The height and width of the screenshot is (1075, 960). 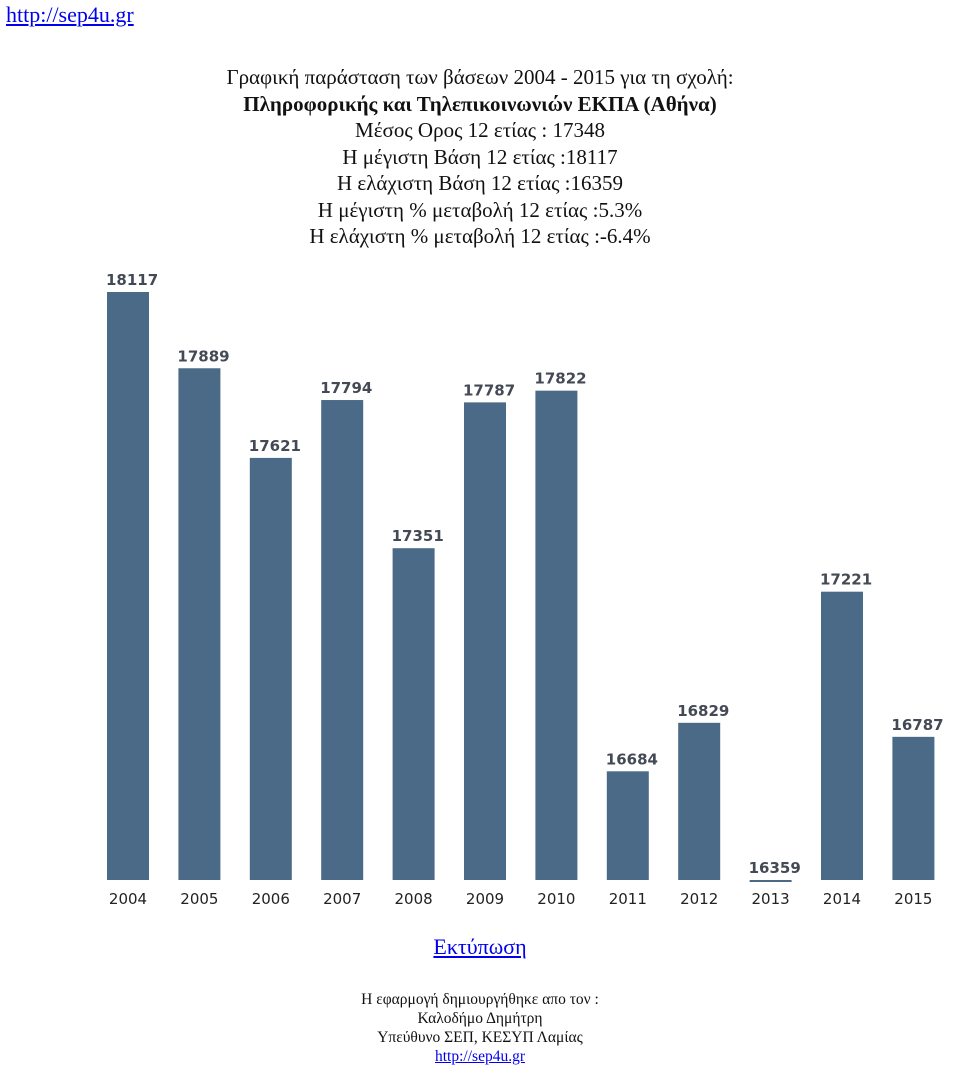 What do you see at coordinates (199, 624) in the screenshot?
I see `bar-2005` at bounding box center [199, 624].